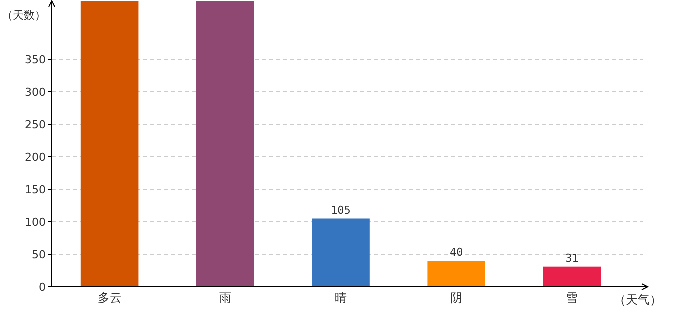 The height and width of the screenshot is (320, 680). I want to click on y-tick-label: 50, so click(39, 255).